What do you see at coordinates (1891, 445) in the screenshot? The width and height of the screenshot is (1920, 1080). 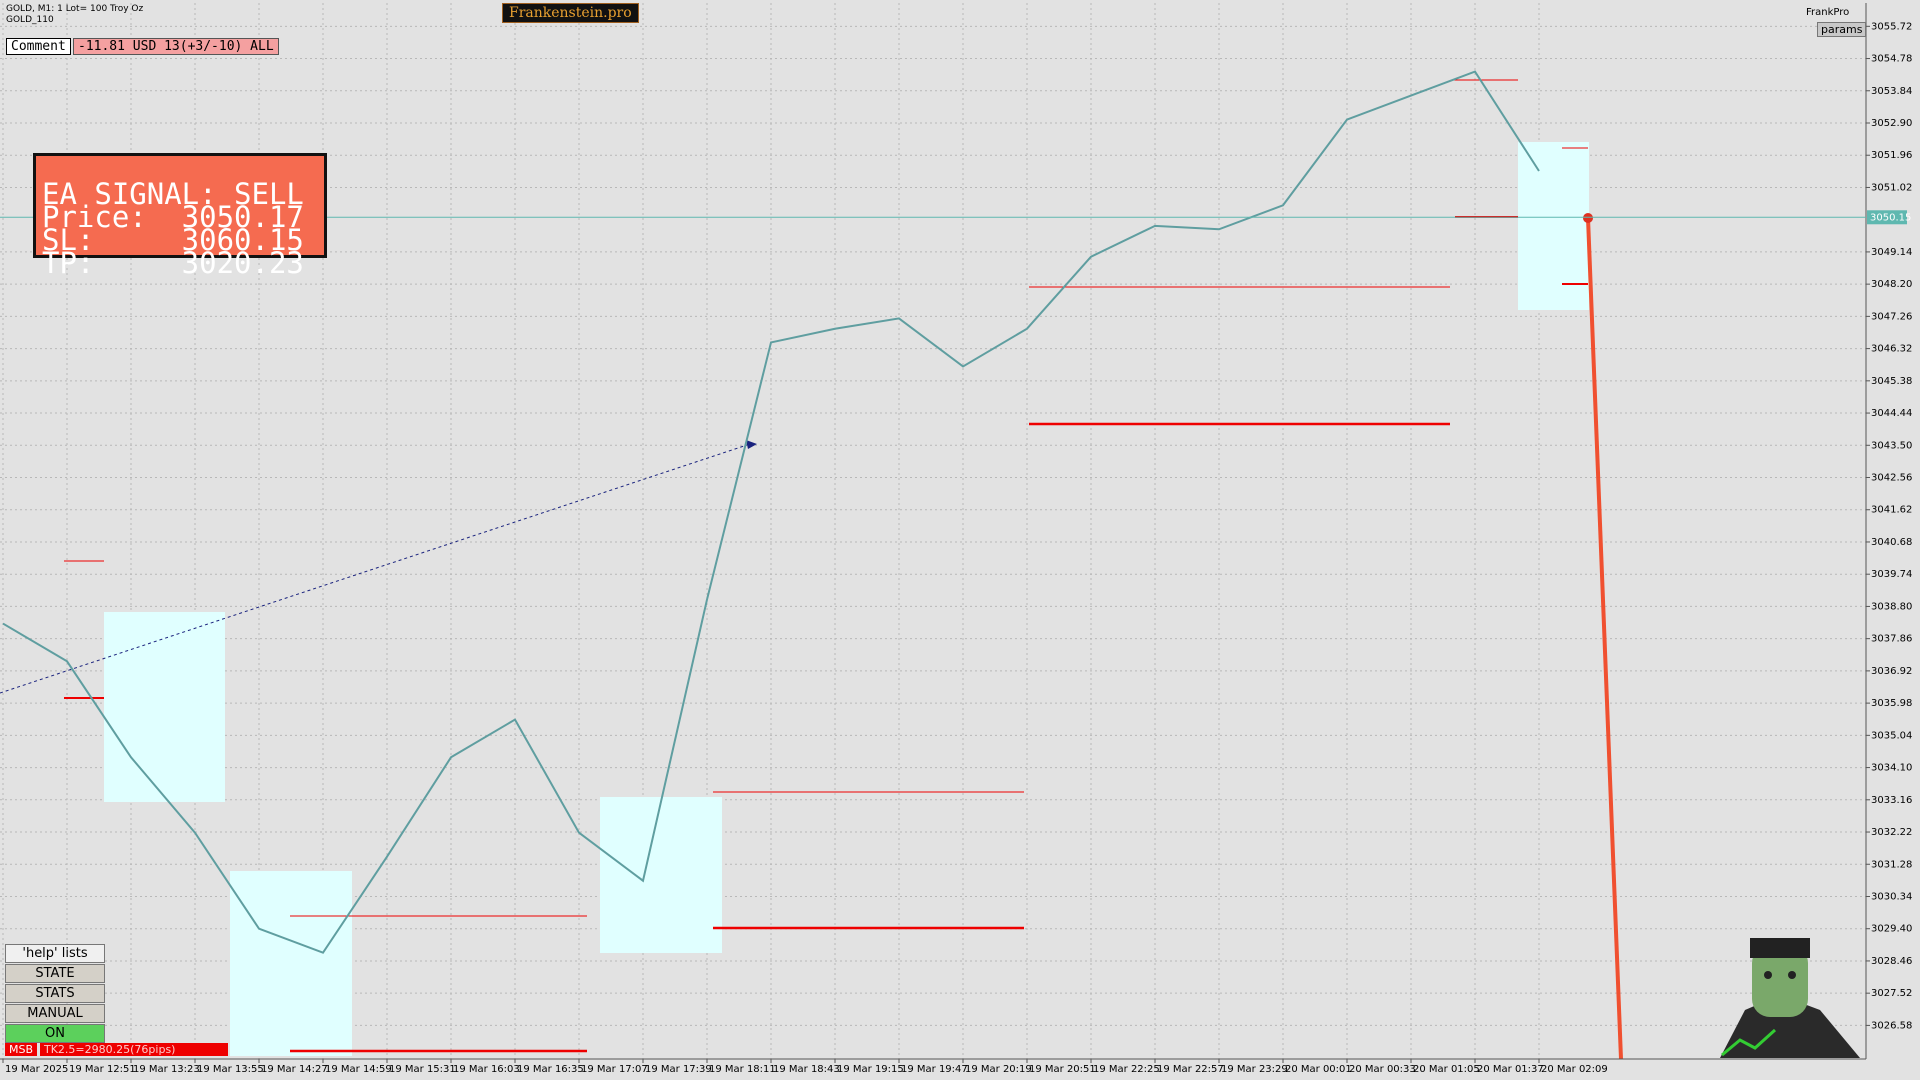 I see `y-tick-label: 3043.50` at bounding box center [1891, 445].